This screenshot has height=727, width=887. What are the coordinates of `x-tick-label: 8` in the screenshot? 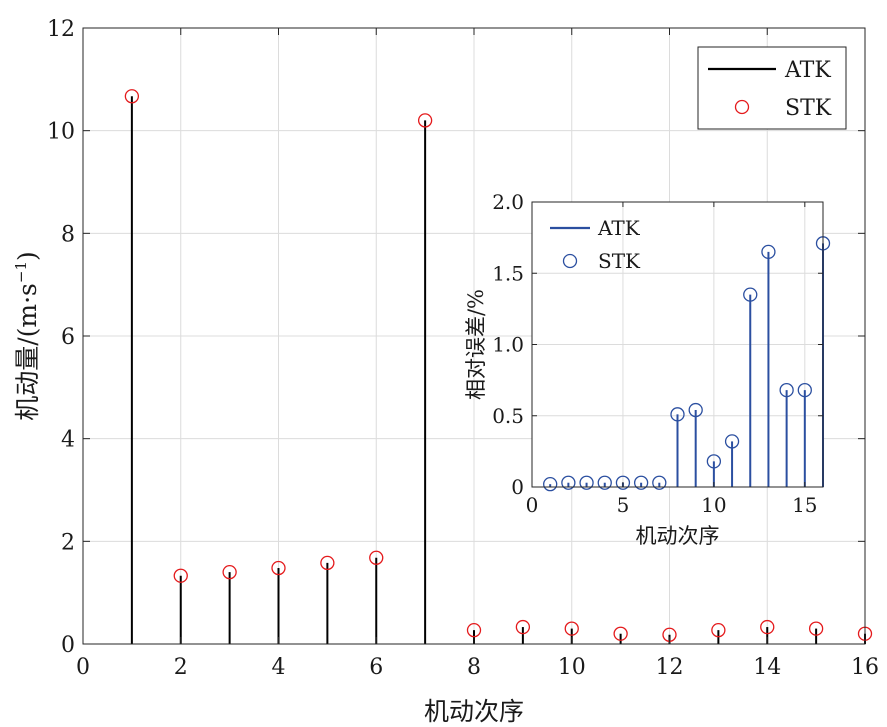 It's located at (474, 667).